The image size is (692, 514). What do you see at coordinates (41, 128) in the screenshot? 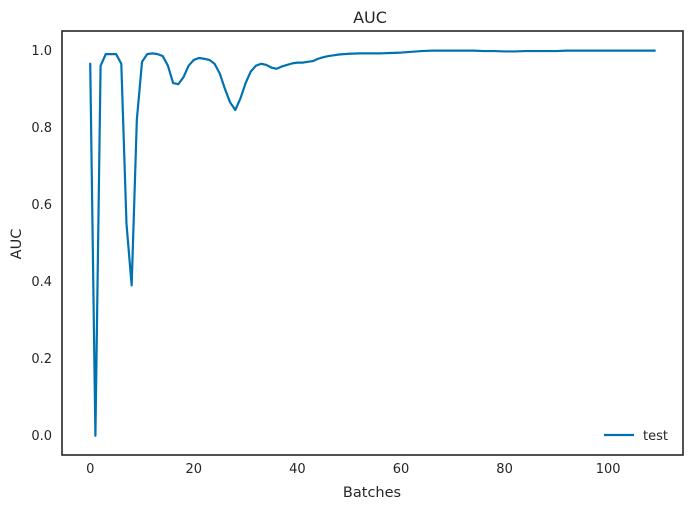
I see `y-tick-label: 0.8` at bounding box center [41, 128].